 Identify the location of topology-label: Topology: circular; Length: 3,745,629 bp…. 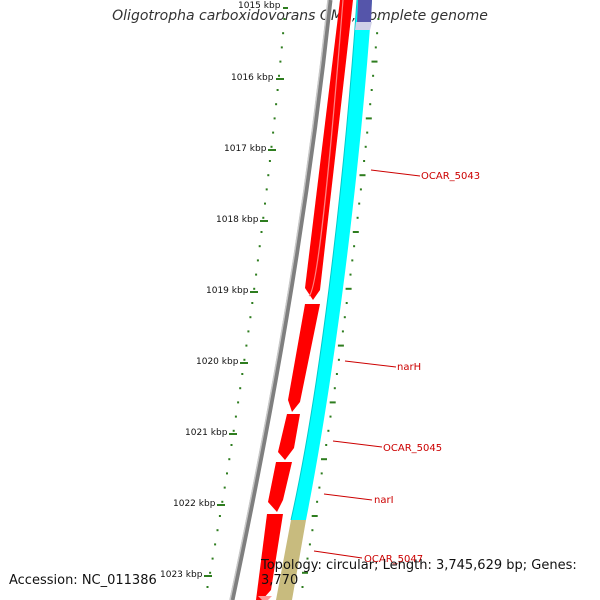
(419, 573).